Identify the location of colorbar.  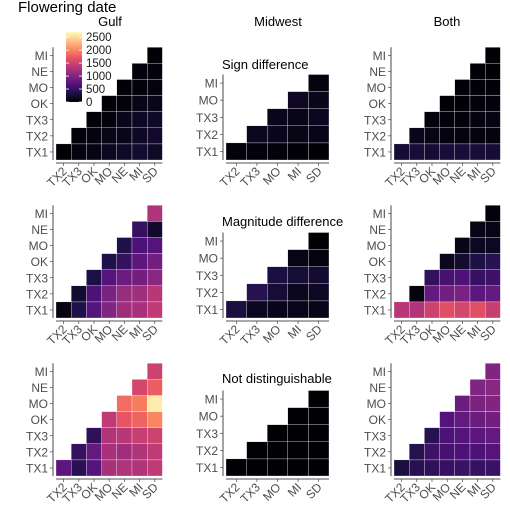
(74, 67).